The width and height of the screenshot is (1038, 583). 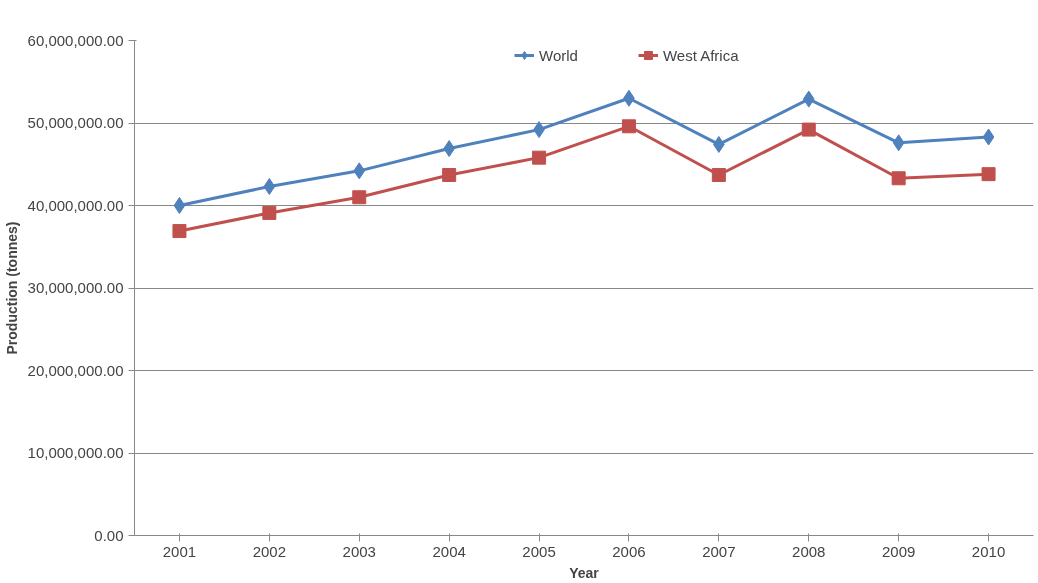 What do you see at coordinates (75, 452) in the screenshot?
I see `y-tick-label: 10,000,000.00` at bounding box center [75, 452].